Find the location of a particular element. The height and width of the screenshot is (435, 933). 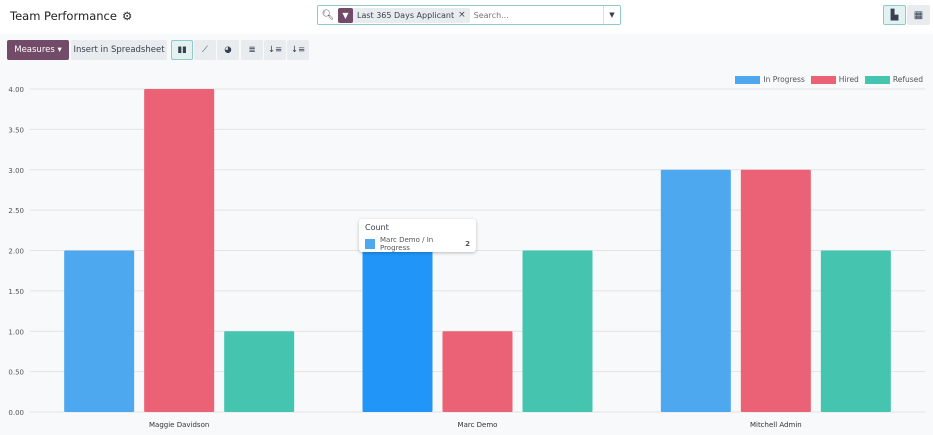

breadcrumb: Team Performance ⚙ is located at coordinates (71, 16).